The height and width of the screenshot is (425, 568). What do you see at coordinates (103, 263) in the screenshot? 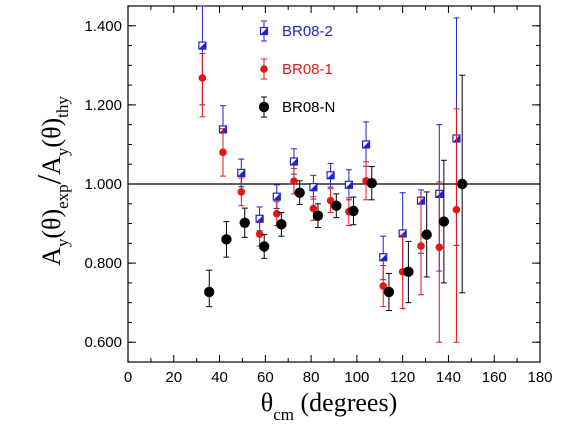
I see `y-tick-label: 0.800` at bounding box center [103, 263].